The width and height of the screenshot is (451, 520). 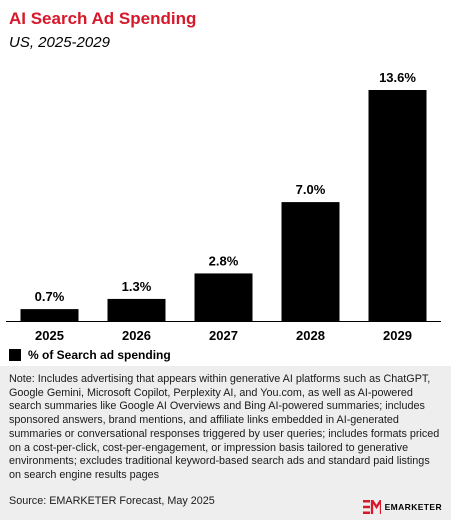 I want to click on legend-swatch, so click(x=15, y=355).